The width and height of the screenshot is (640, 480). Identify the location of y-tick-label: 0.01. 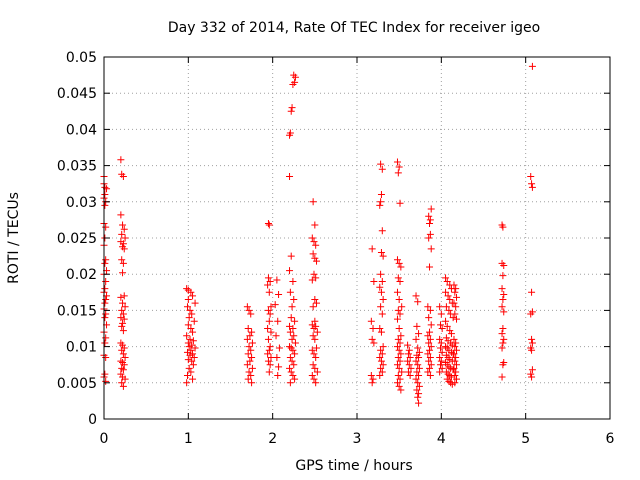
(81, 348).